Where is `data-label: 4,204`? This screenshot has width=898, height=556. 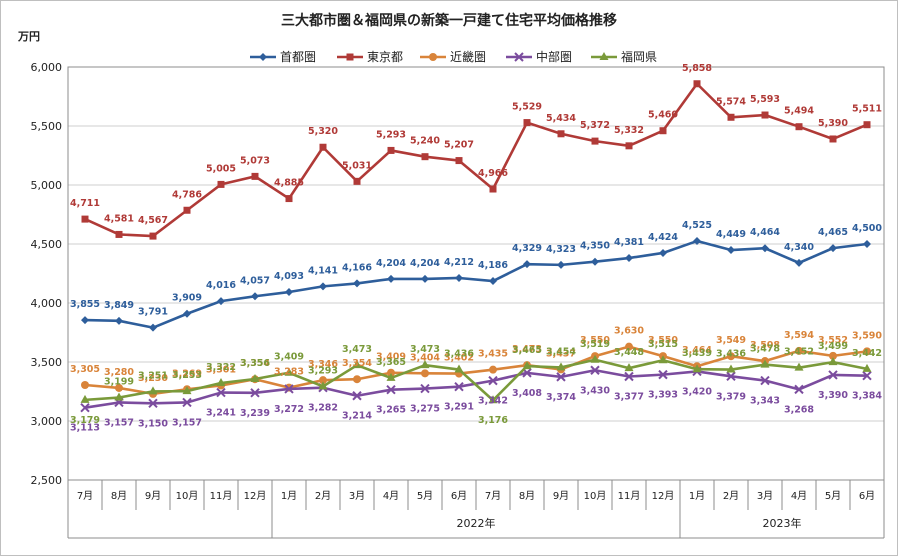 data-label: 4,204 is located at coordinates (425, 263).